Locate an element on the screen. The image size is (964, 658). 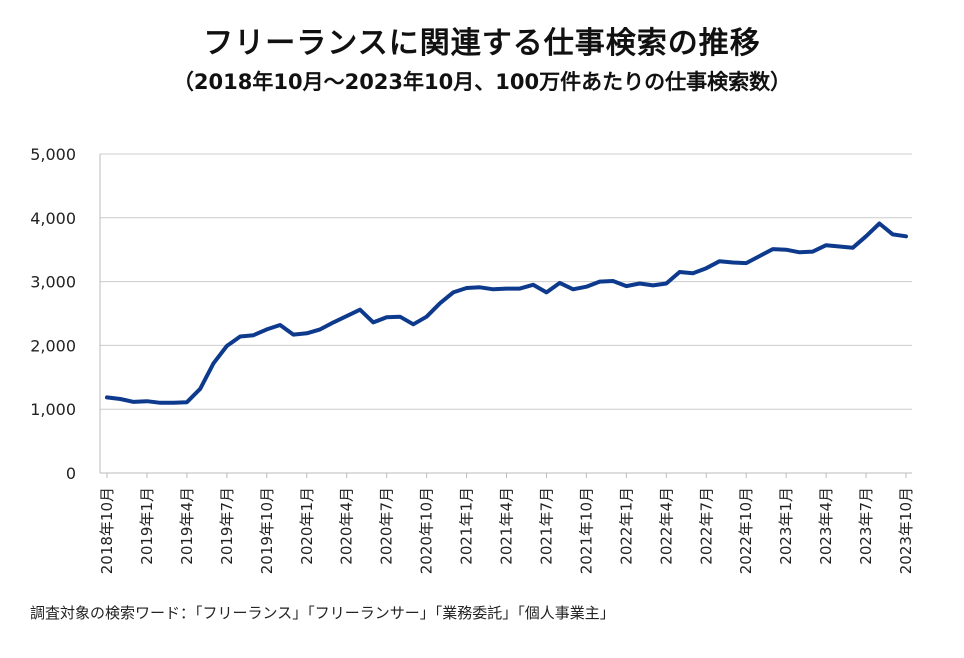
x-tick-label: 2022年4月 is located at coordinates (666, 526).